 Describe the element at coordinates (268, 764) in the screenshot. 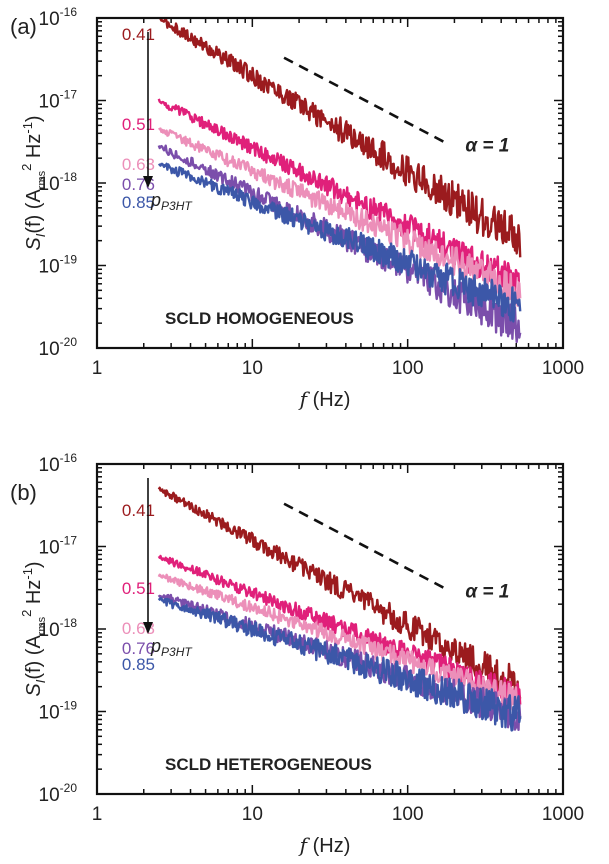

I see `panel-annotation: SCLD HETEROGENEOUS` at that location.